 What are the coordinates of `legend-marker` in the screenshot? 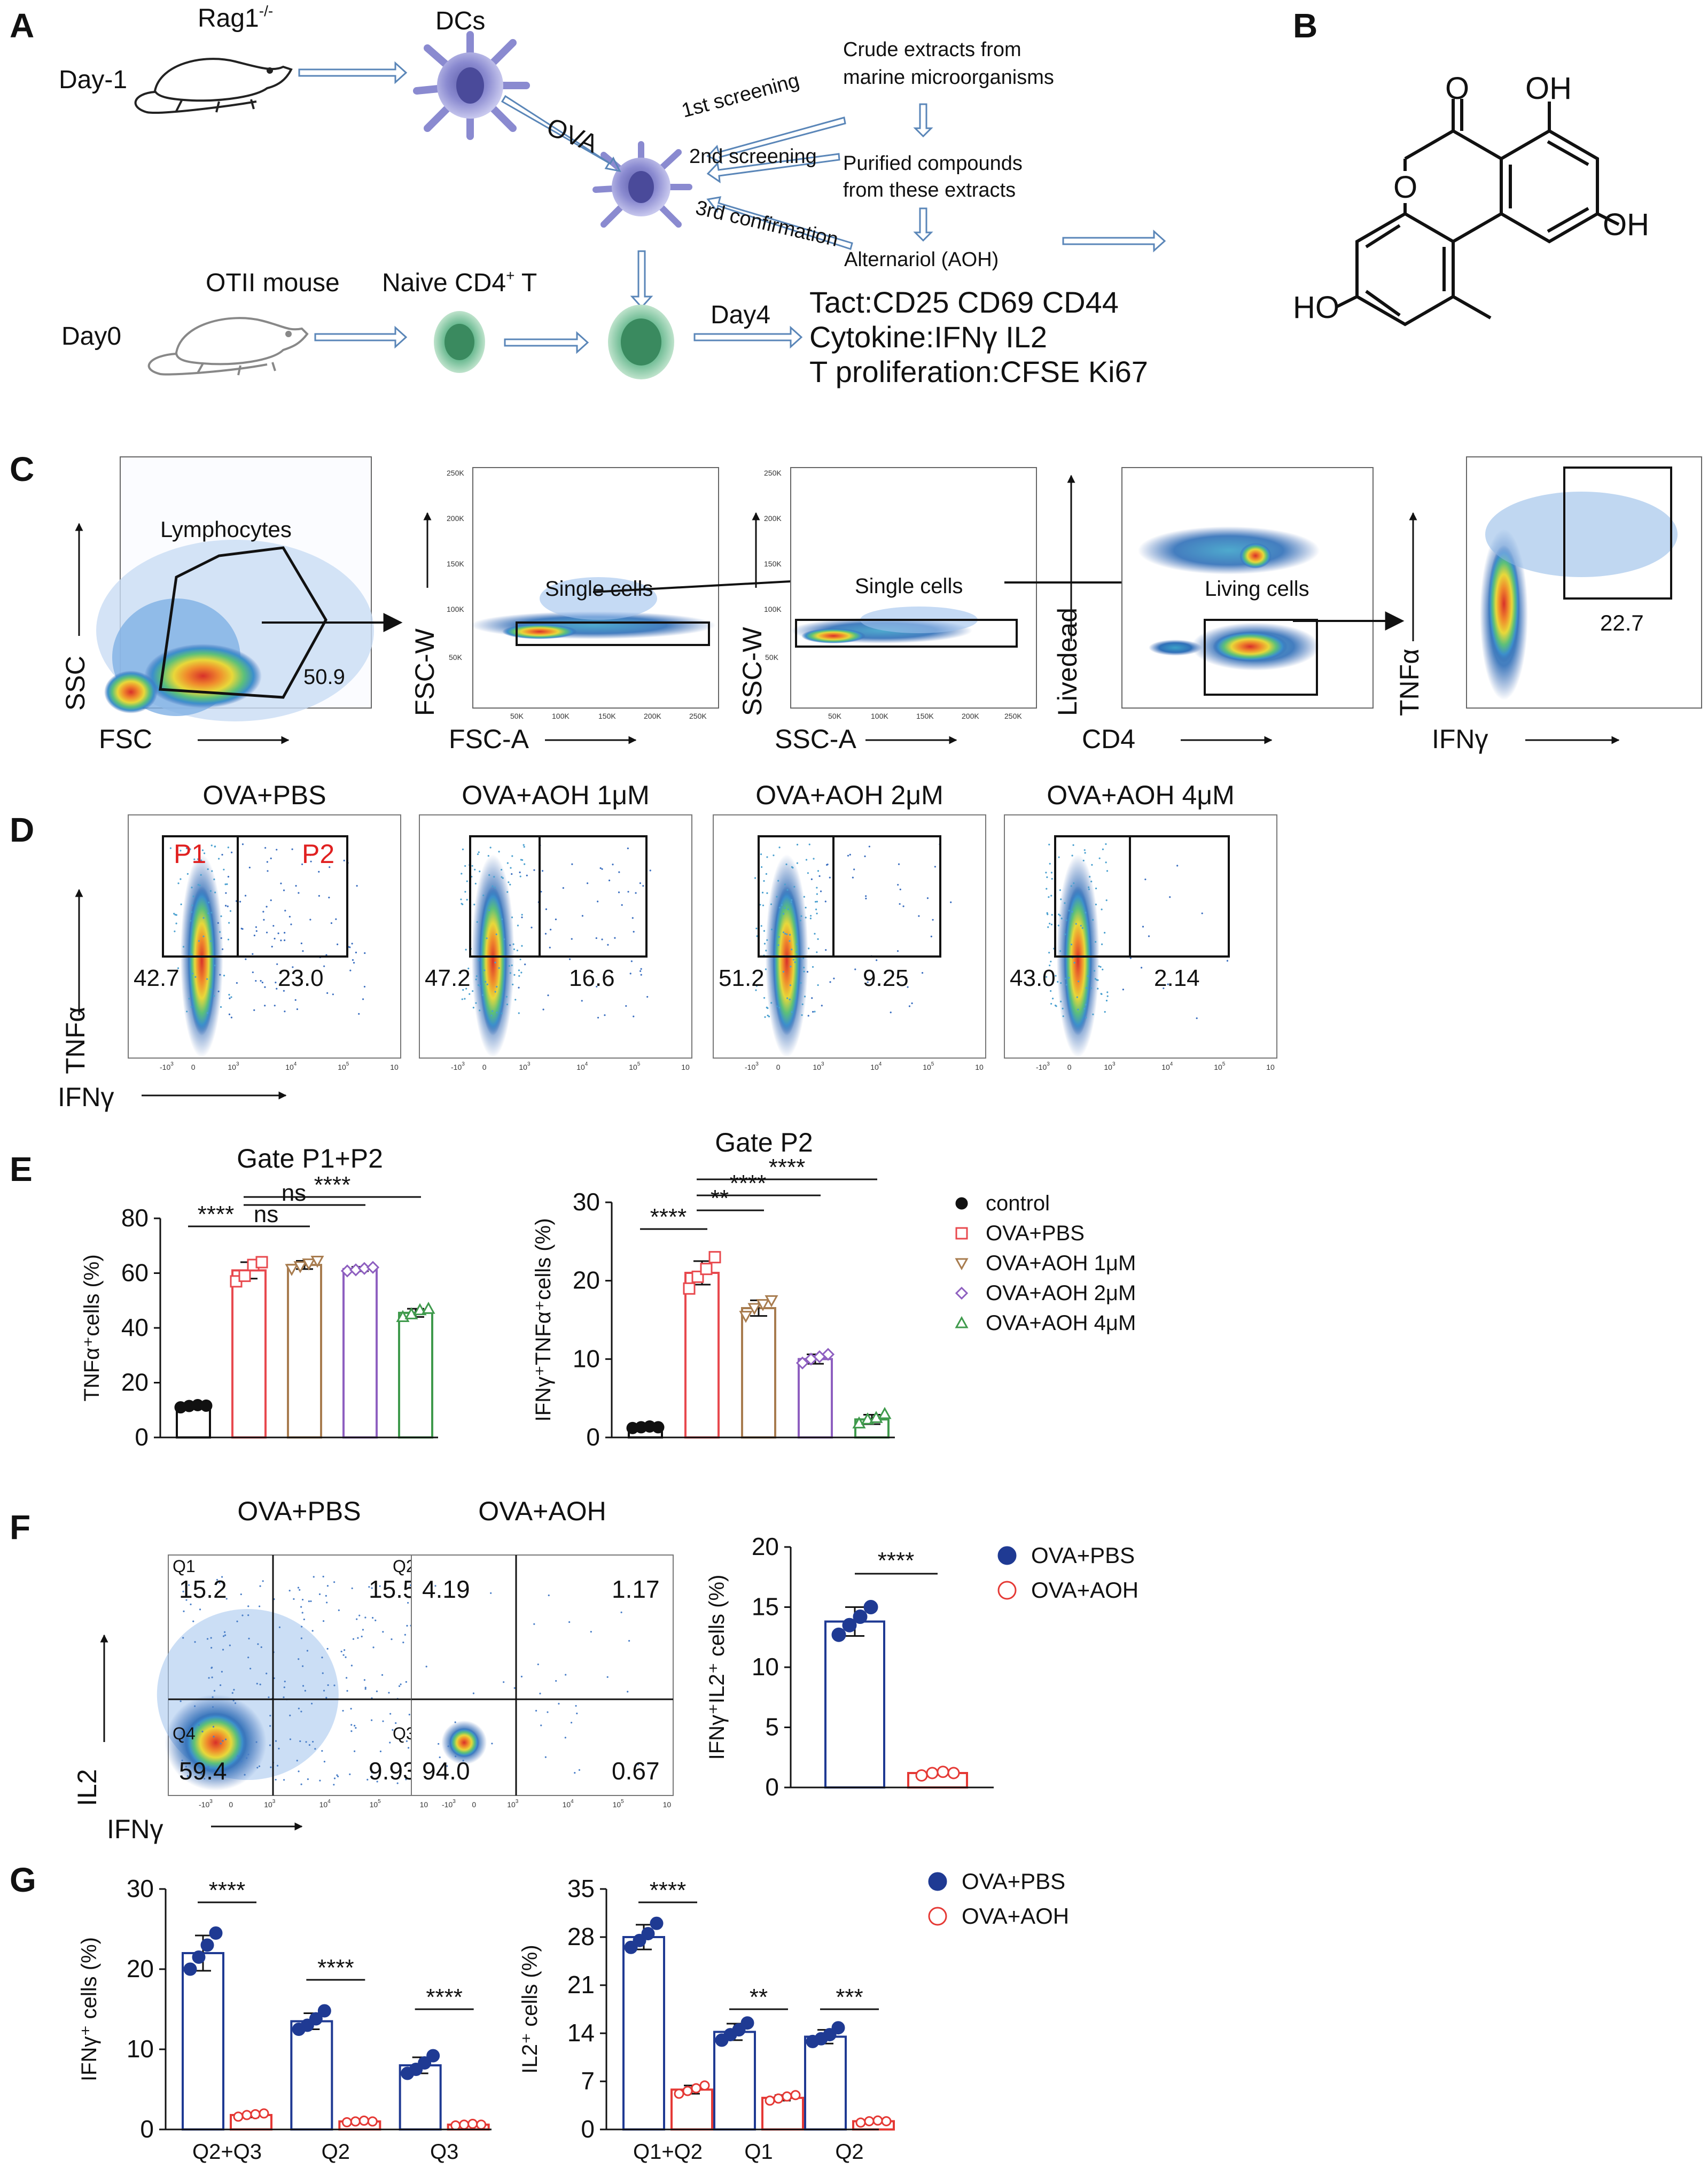 It's located at (962, 1265).